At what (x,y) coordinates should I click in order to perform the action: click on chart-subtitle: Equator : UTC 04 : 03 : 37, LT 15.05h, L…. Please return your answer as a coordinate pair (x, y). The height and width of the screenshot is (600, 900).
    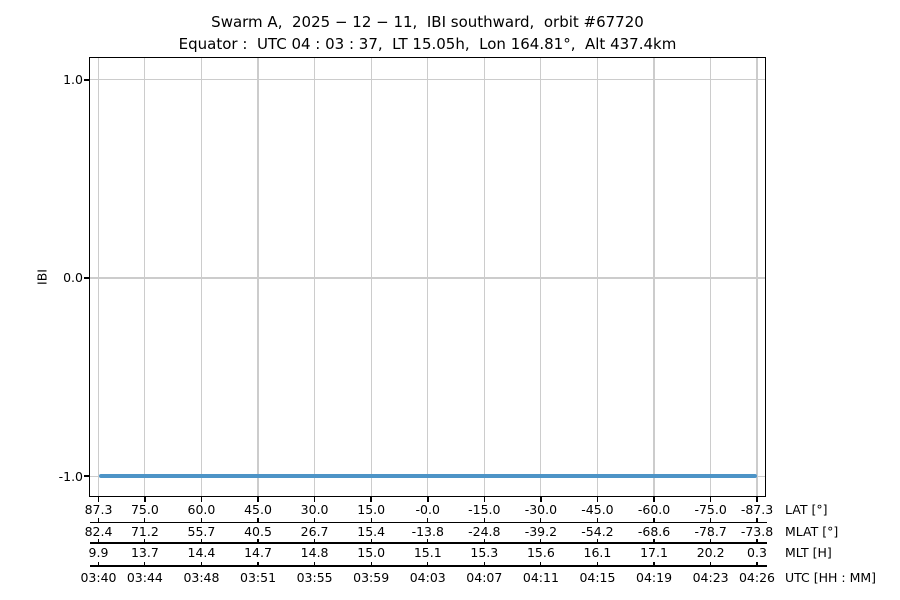
    Looking at the image, I should click on (427, 44).